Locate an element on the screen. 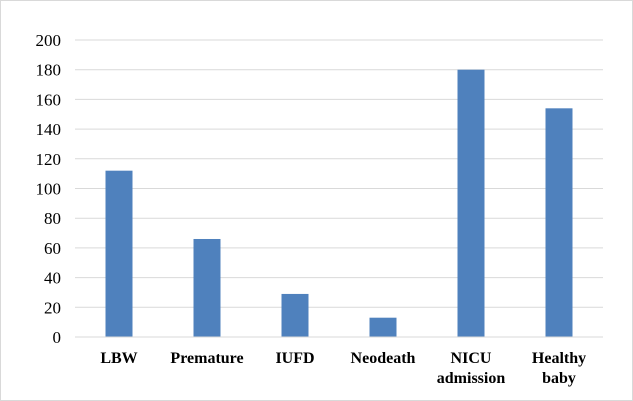 The width and height of the screenshot is (633, 401). x-tick-label: LBW is located at coordinates (118, 358).